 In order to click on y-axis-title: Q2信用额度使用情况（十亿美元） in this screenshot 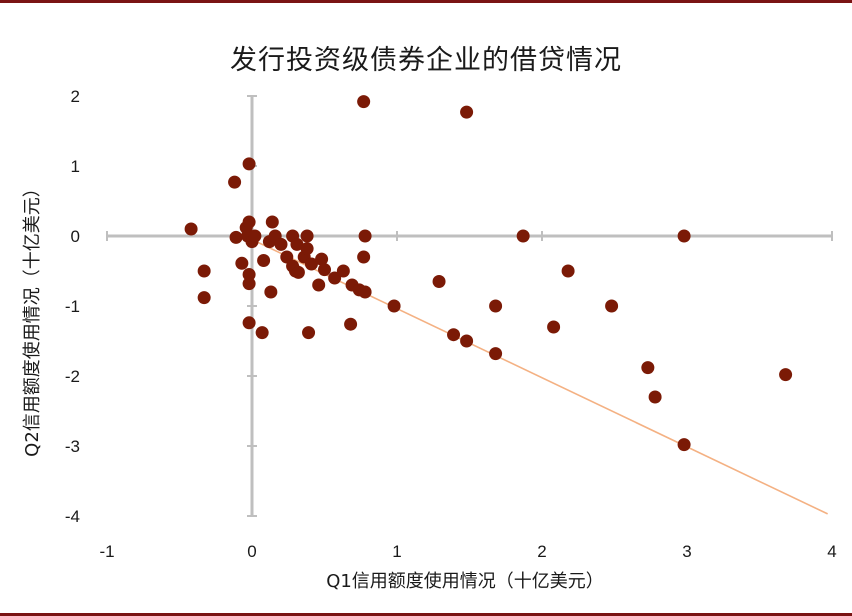, I will do `click(32, 318)`.